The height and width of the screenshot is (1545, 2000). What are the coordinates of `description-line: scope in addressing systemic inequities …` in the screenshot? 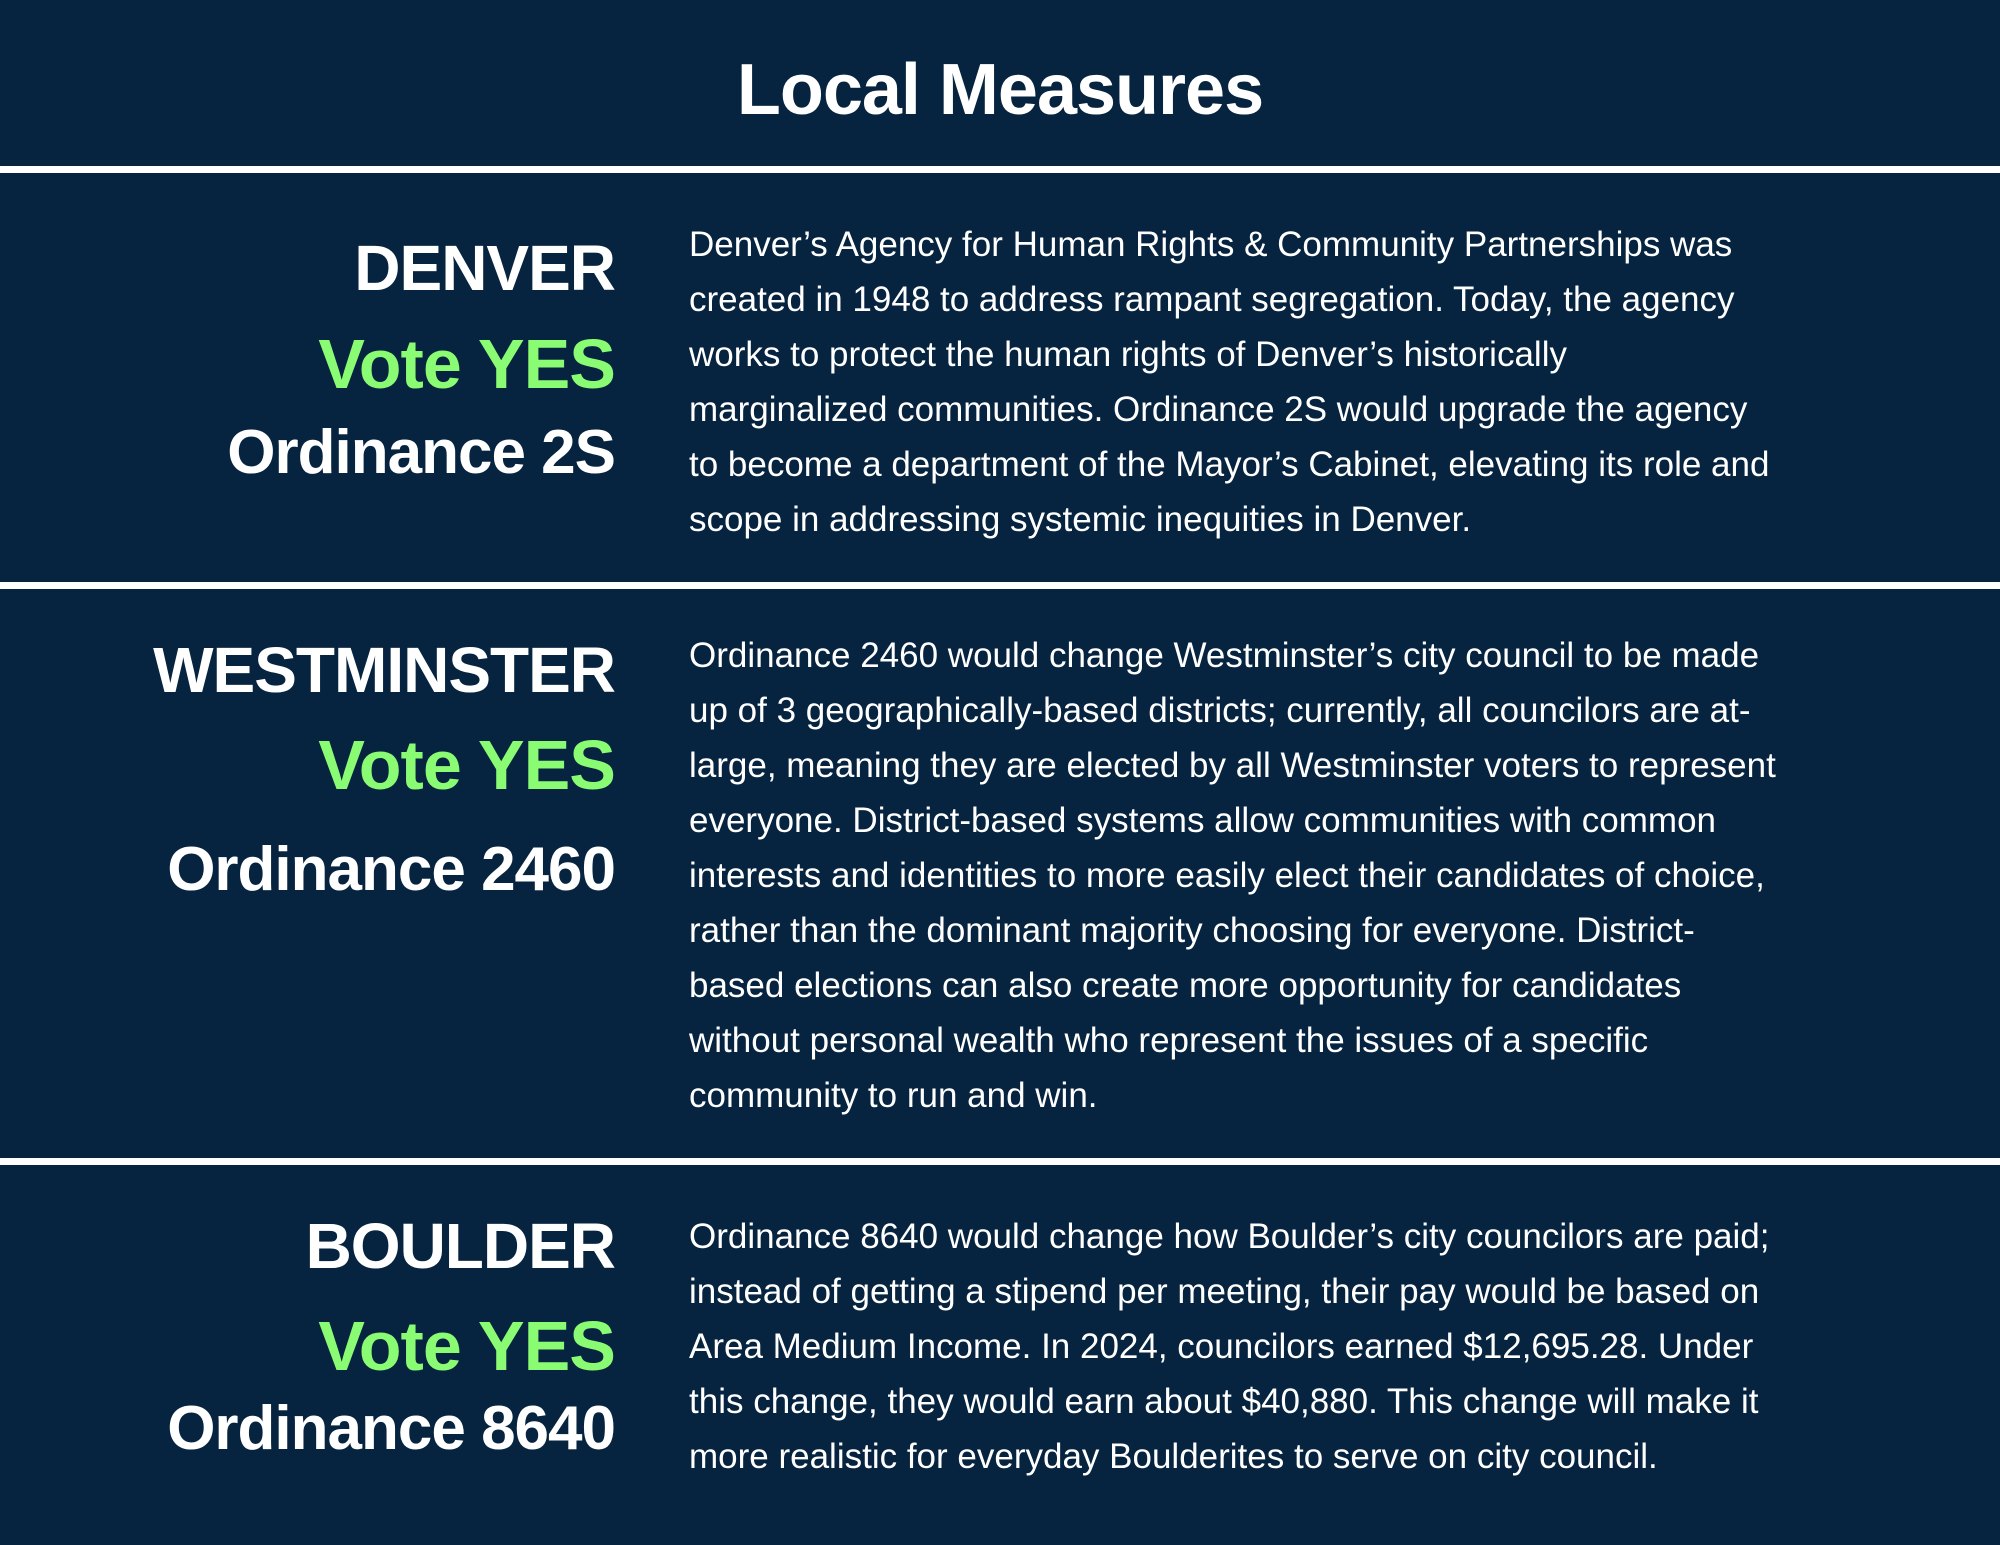 It's located at (1080, 519).